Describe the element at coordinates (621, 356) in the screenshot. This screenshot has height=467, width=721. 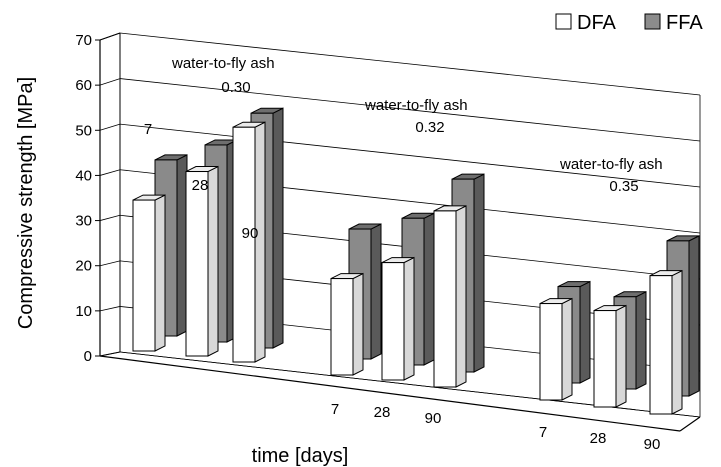
I see `bar-dfa-g2-c1-side` at that location.